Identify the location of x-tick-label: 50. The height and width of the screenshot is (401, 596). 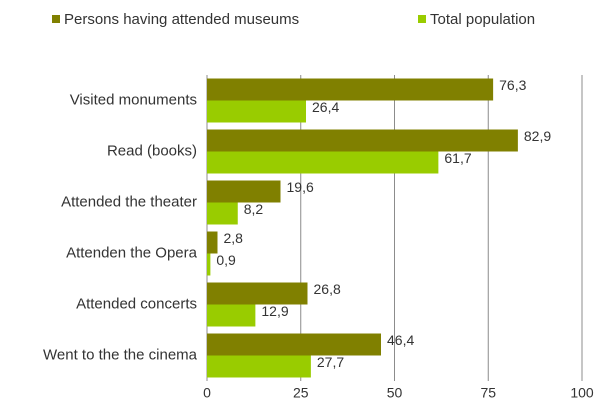
(395, 393).